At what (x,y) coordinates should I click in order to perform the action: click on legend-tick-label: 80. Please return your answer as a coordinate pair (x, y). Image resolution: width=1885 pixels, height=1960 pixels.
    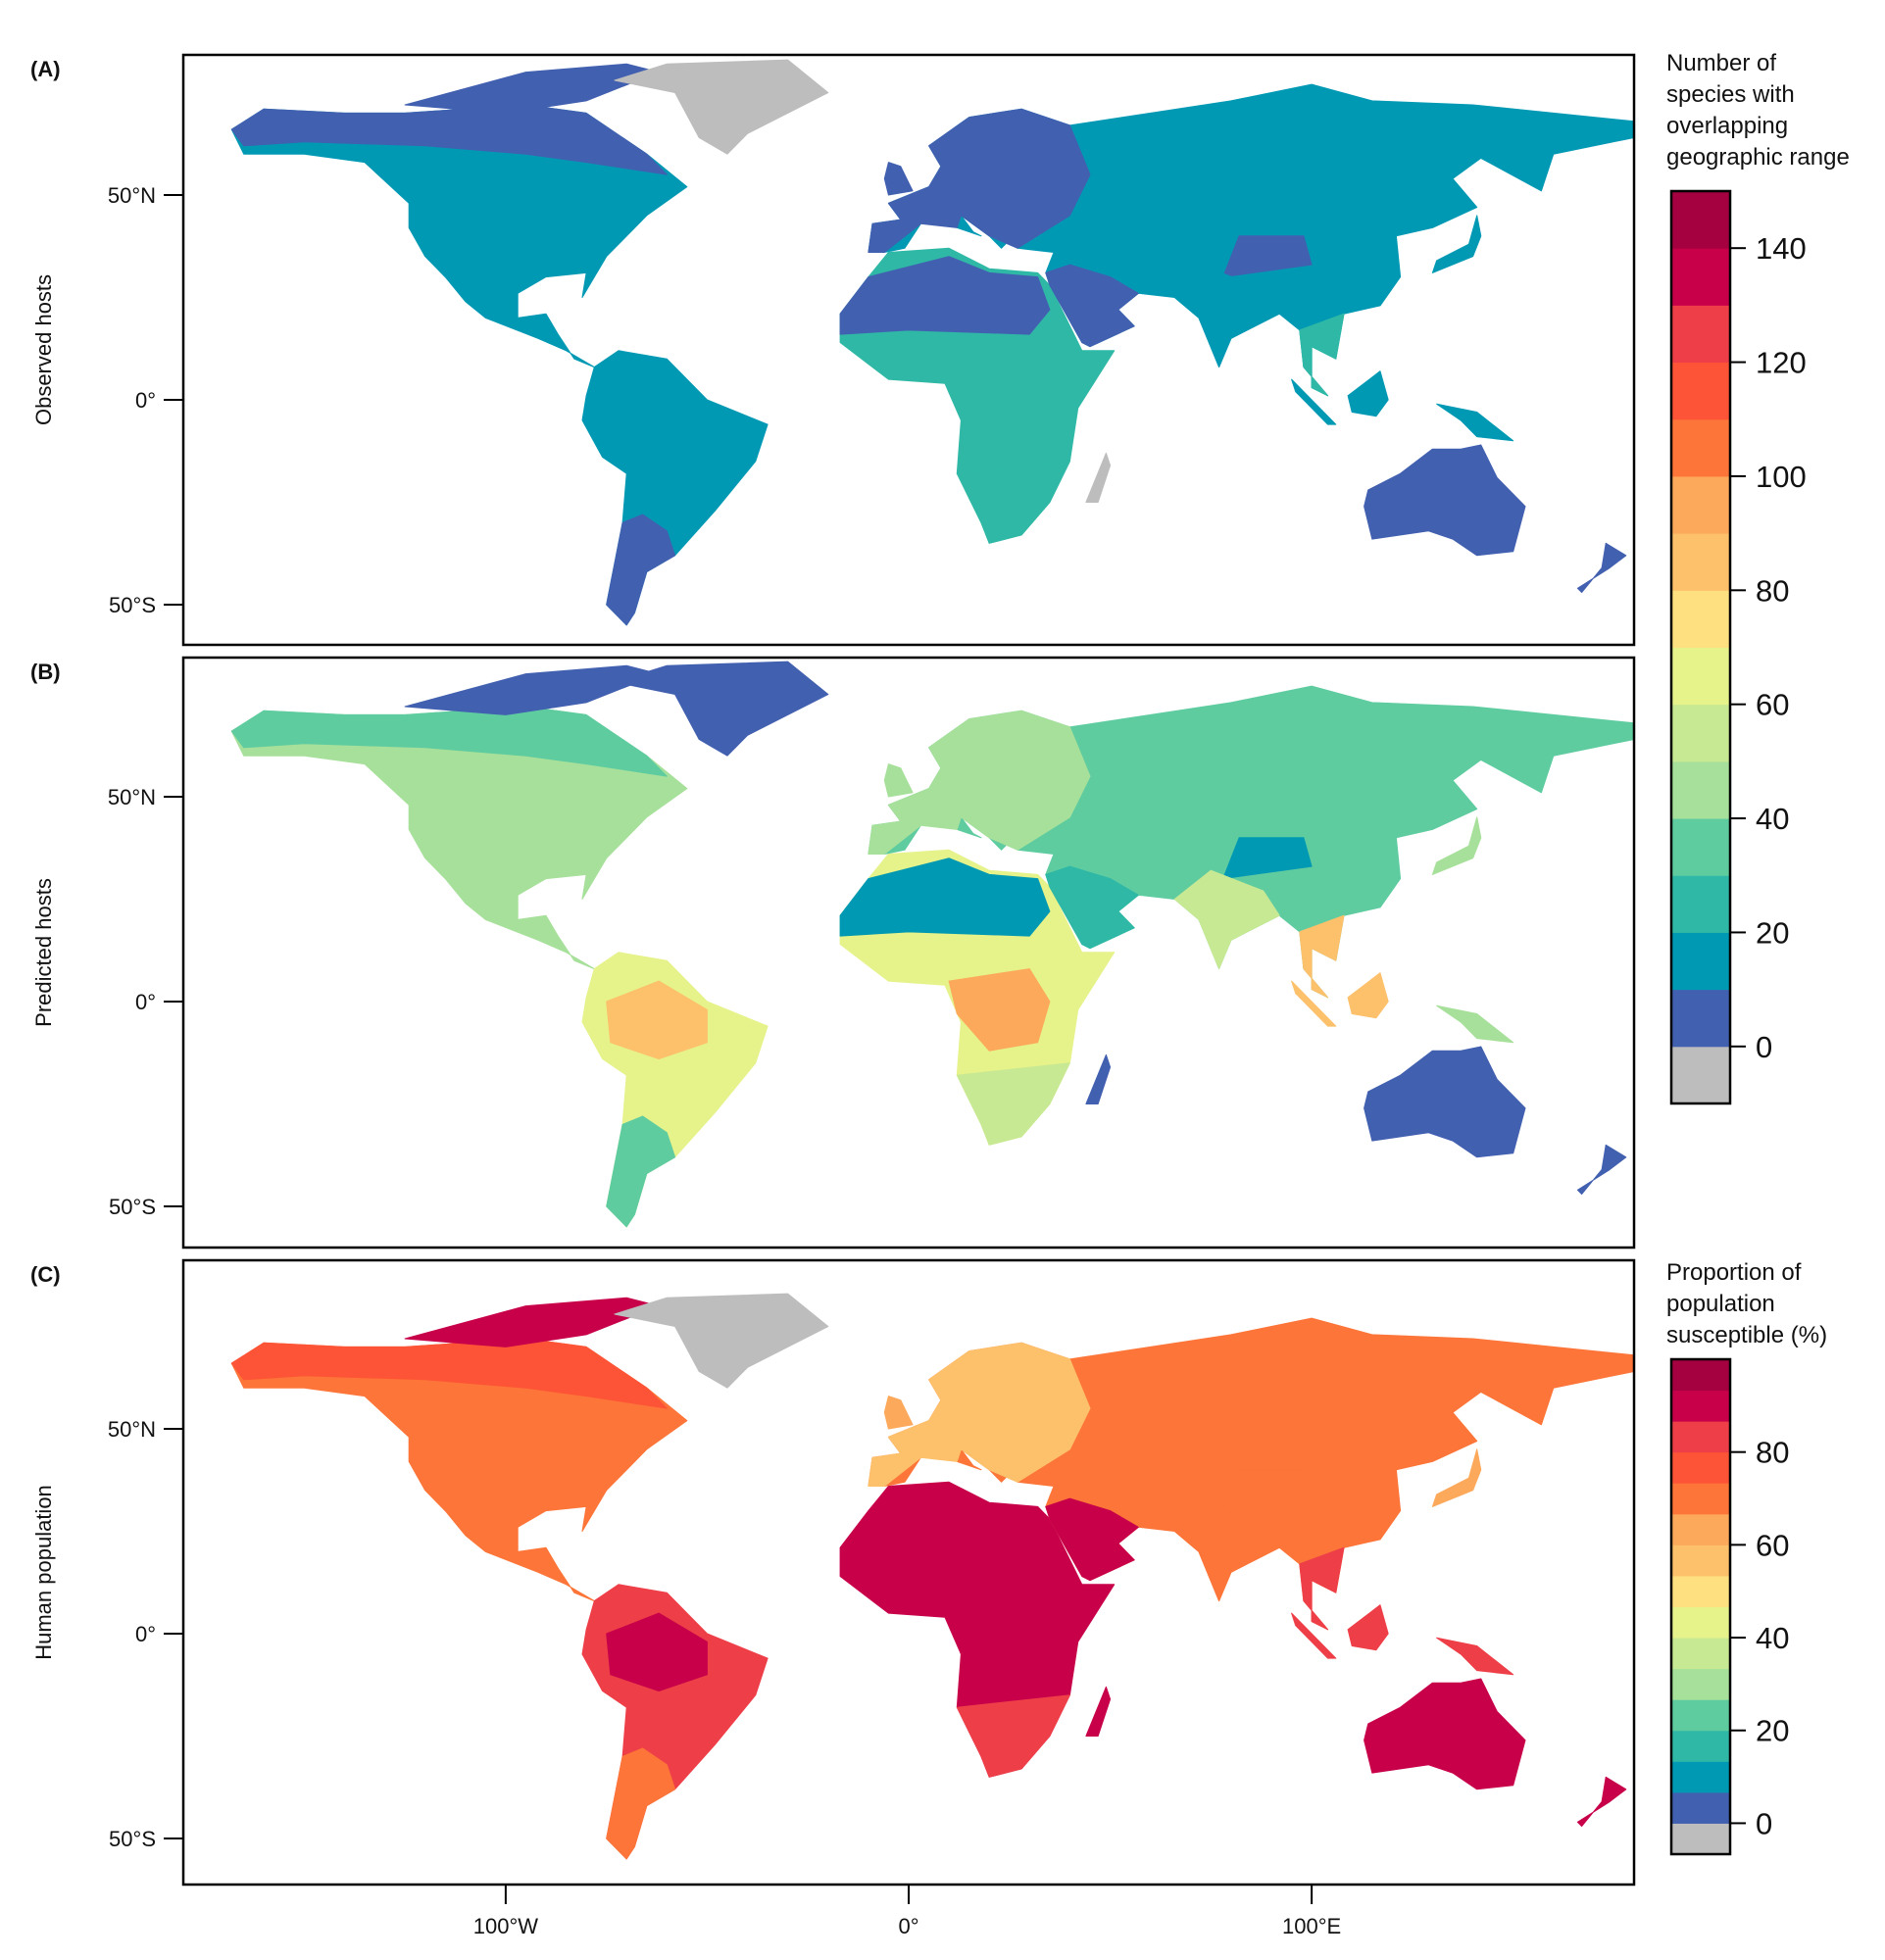
    Looking at the image, I should click on (1772, 590).